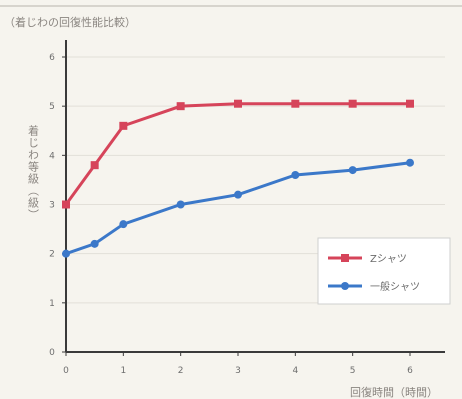  I want to click on chart-title: （着じわの回復性能比較）, so click(70, 22).